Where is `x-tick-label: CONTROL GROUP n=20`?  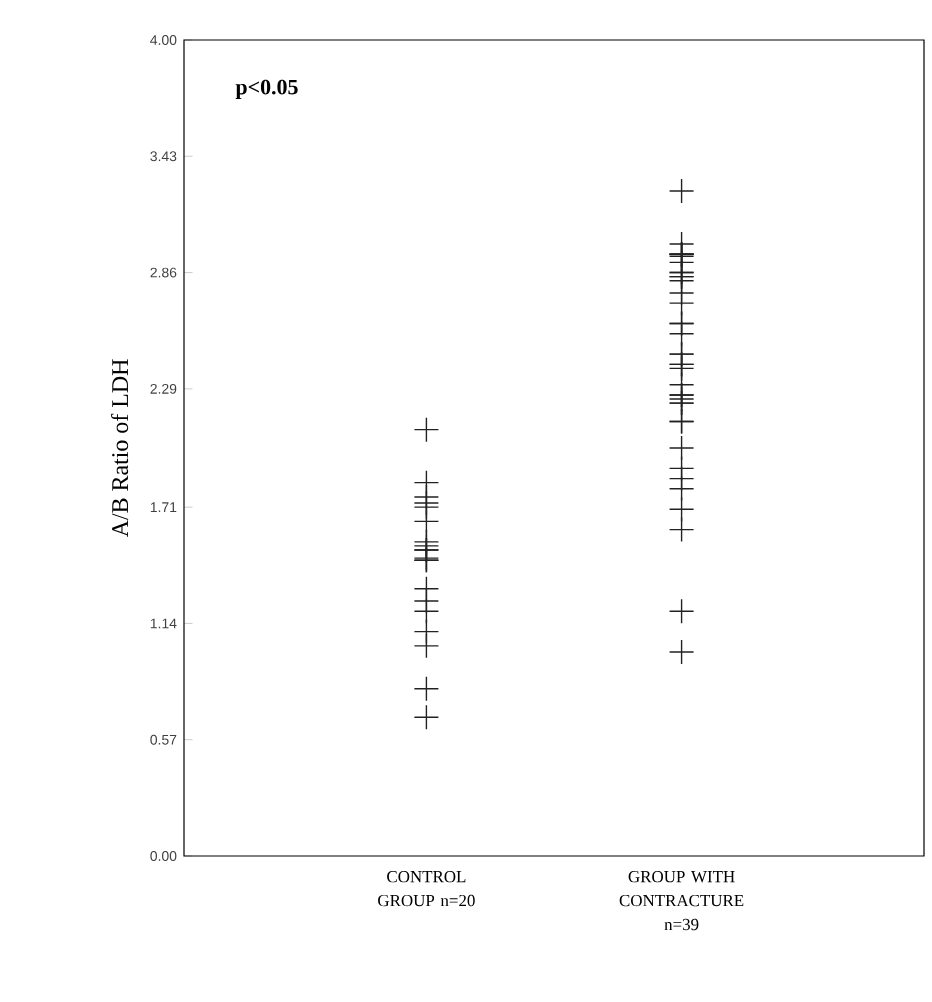
x-tick-label: CONTROL GROUP n=20 is located at coordinates (426, 888).